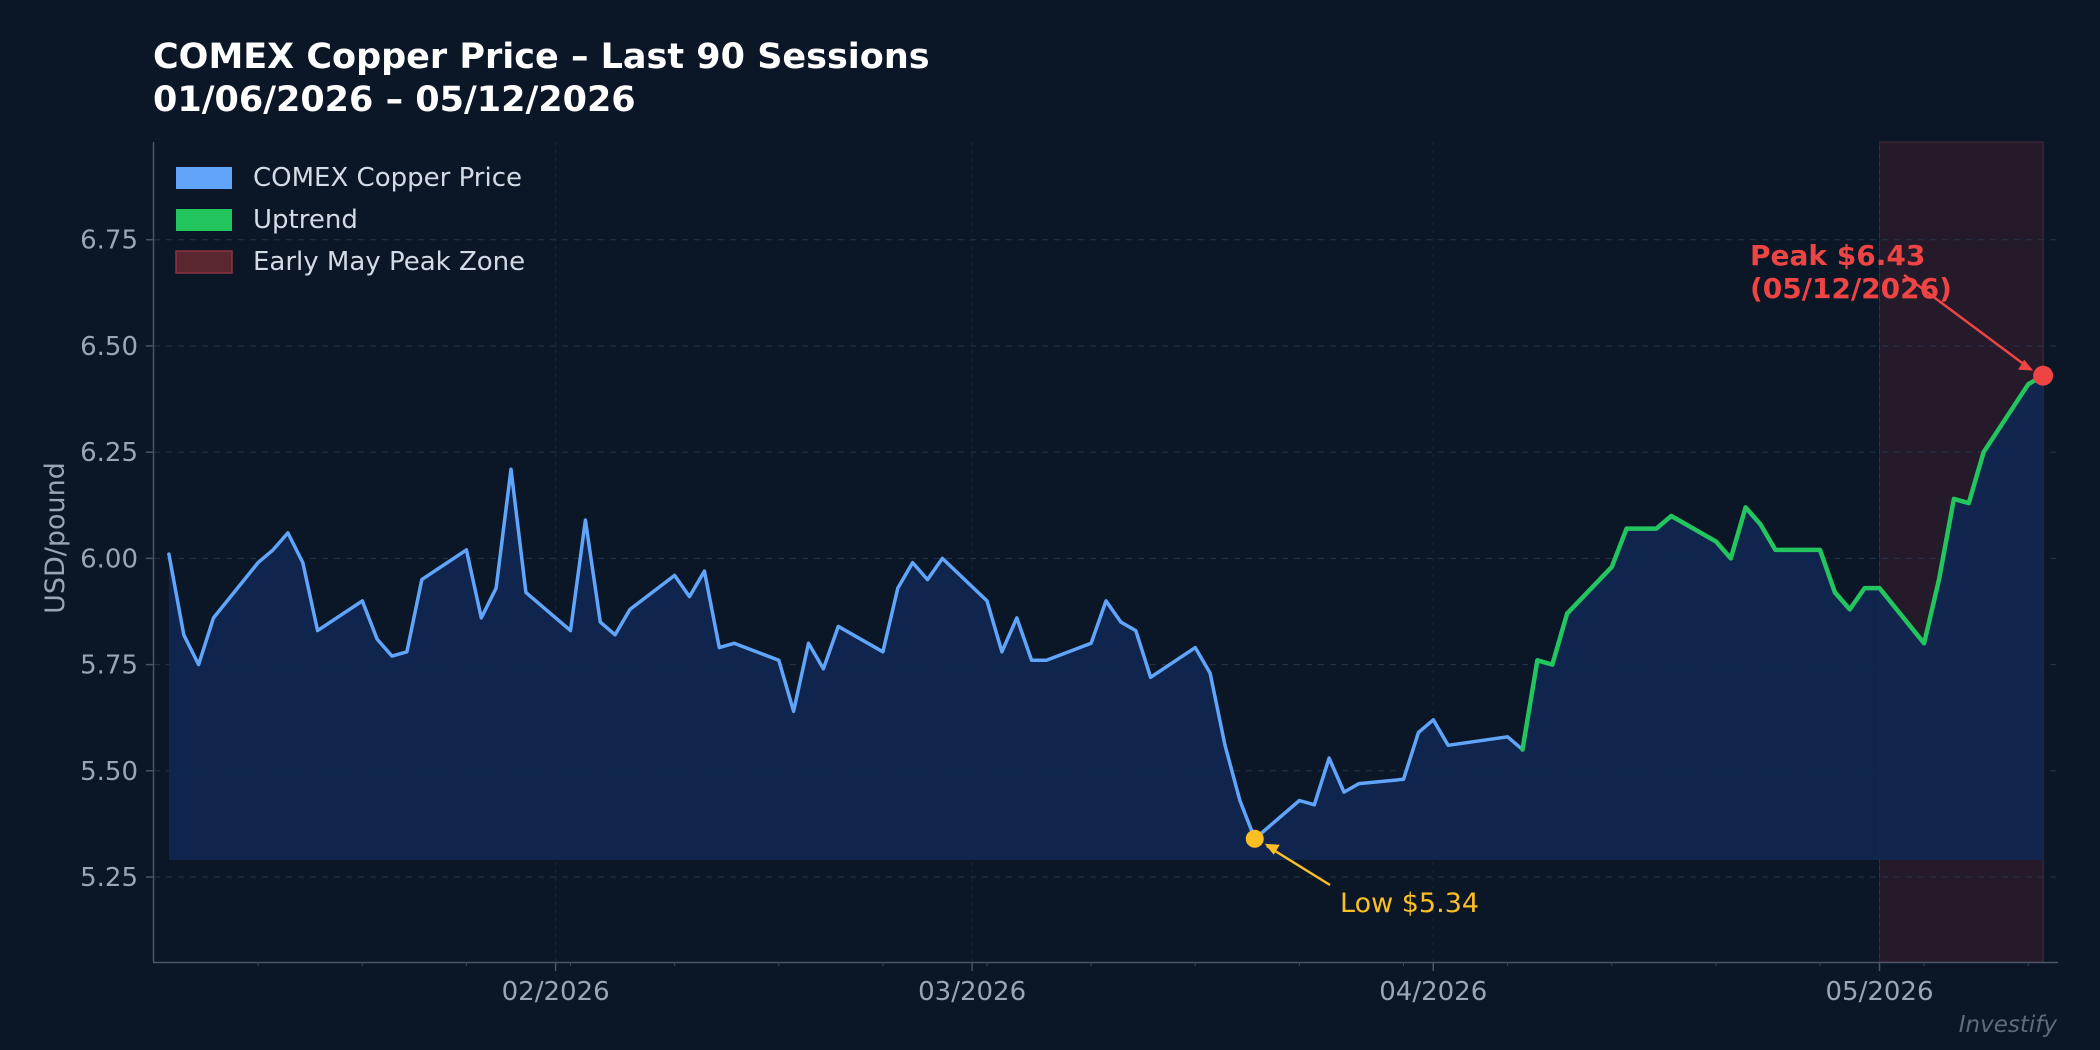 This screenshot has width=2100, height=1050. I want to click on y-tick-label: 5.25, so click(109, 878).